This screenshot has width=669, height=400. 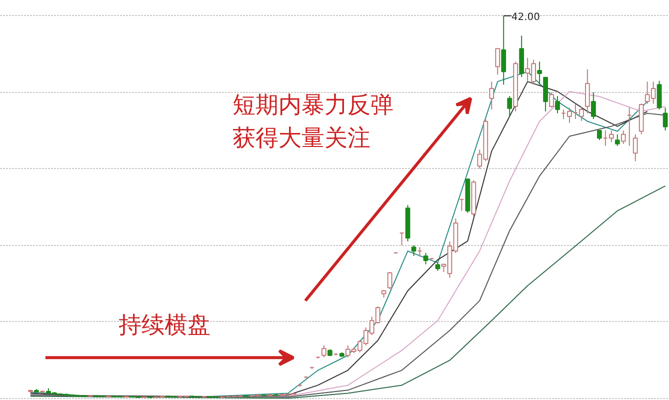 I want to click on annotation: 短期内暴力反弹, so click(x=313, y=105).